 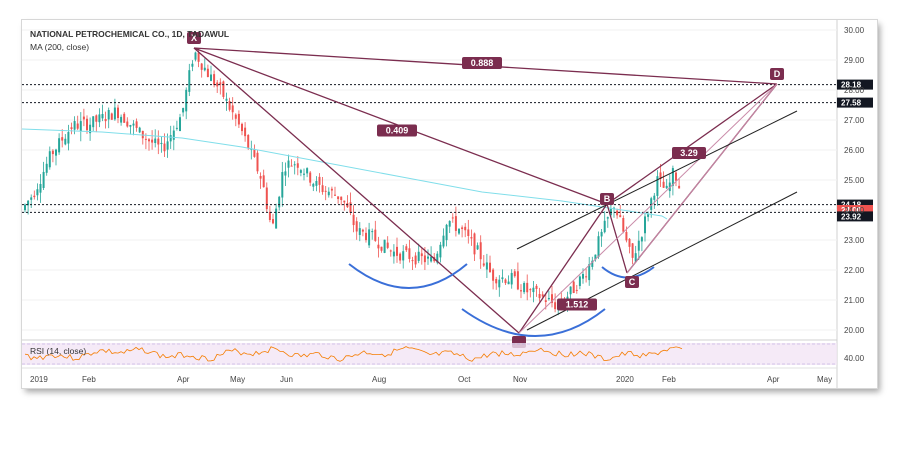 What do you see at coordinates (854, 210) in the screenshot?
I see `y-tick-label: 24.00` at bounding box center [854, 210].